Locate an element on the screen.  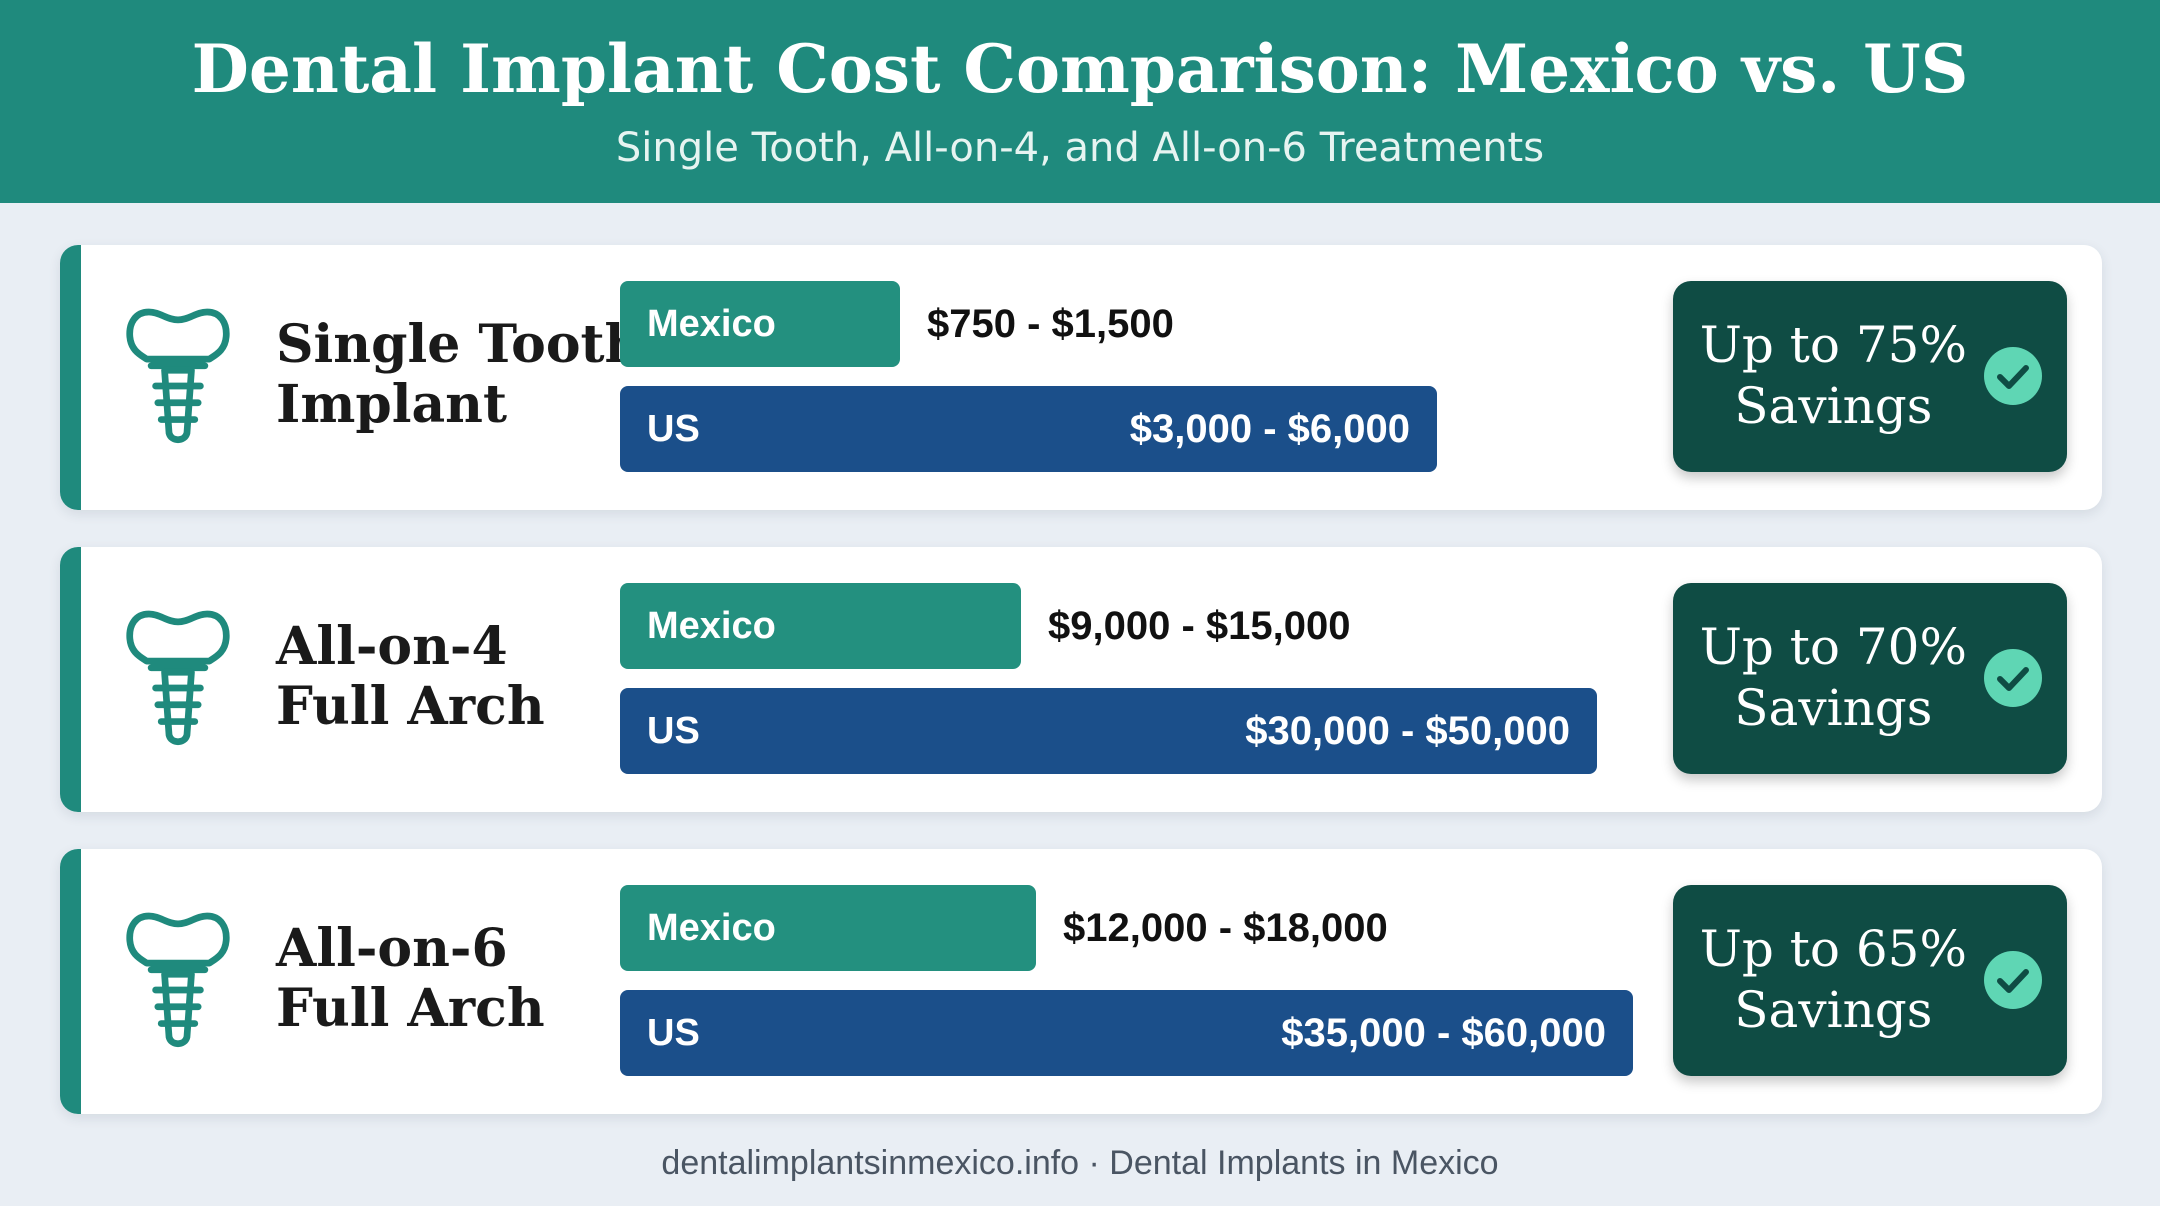
mexico-price-range: $12,000 - $18,000 is located at coordinates (1225, 928).